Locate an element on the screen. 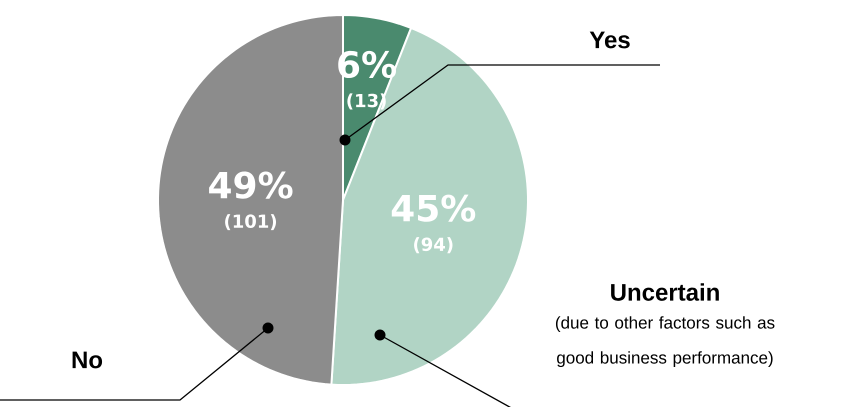  data-label: 45% is located at coordinates (434, 208).